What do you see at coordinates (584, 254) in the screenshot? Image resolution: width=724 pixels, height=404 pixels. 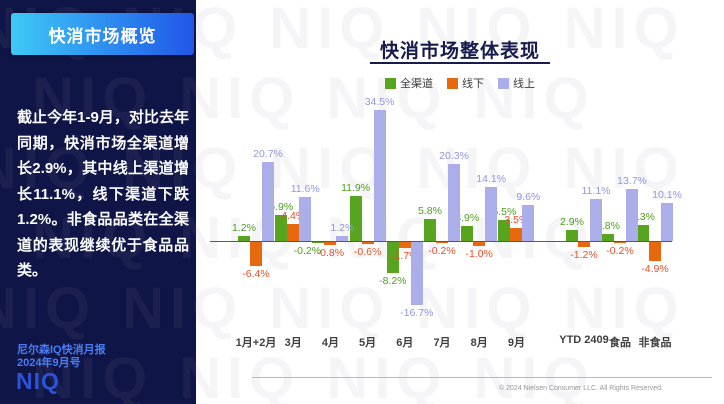 I see `bar-value-label: -1.2%` at bounding box center [584, 254].